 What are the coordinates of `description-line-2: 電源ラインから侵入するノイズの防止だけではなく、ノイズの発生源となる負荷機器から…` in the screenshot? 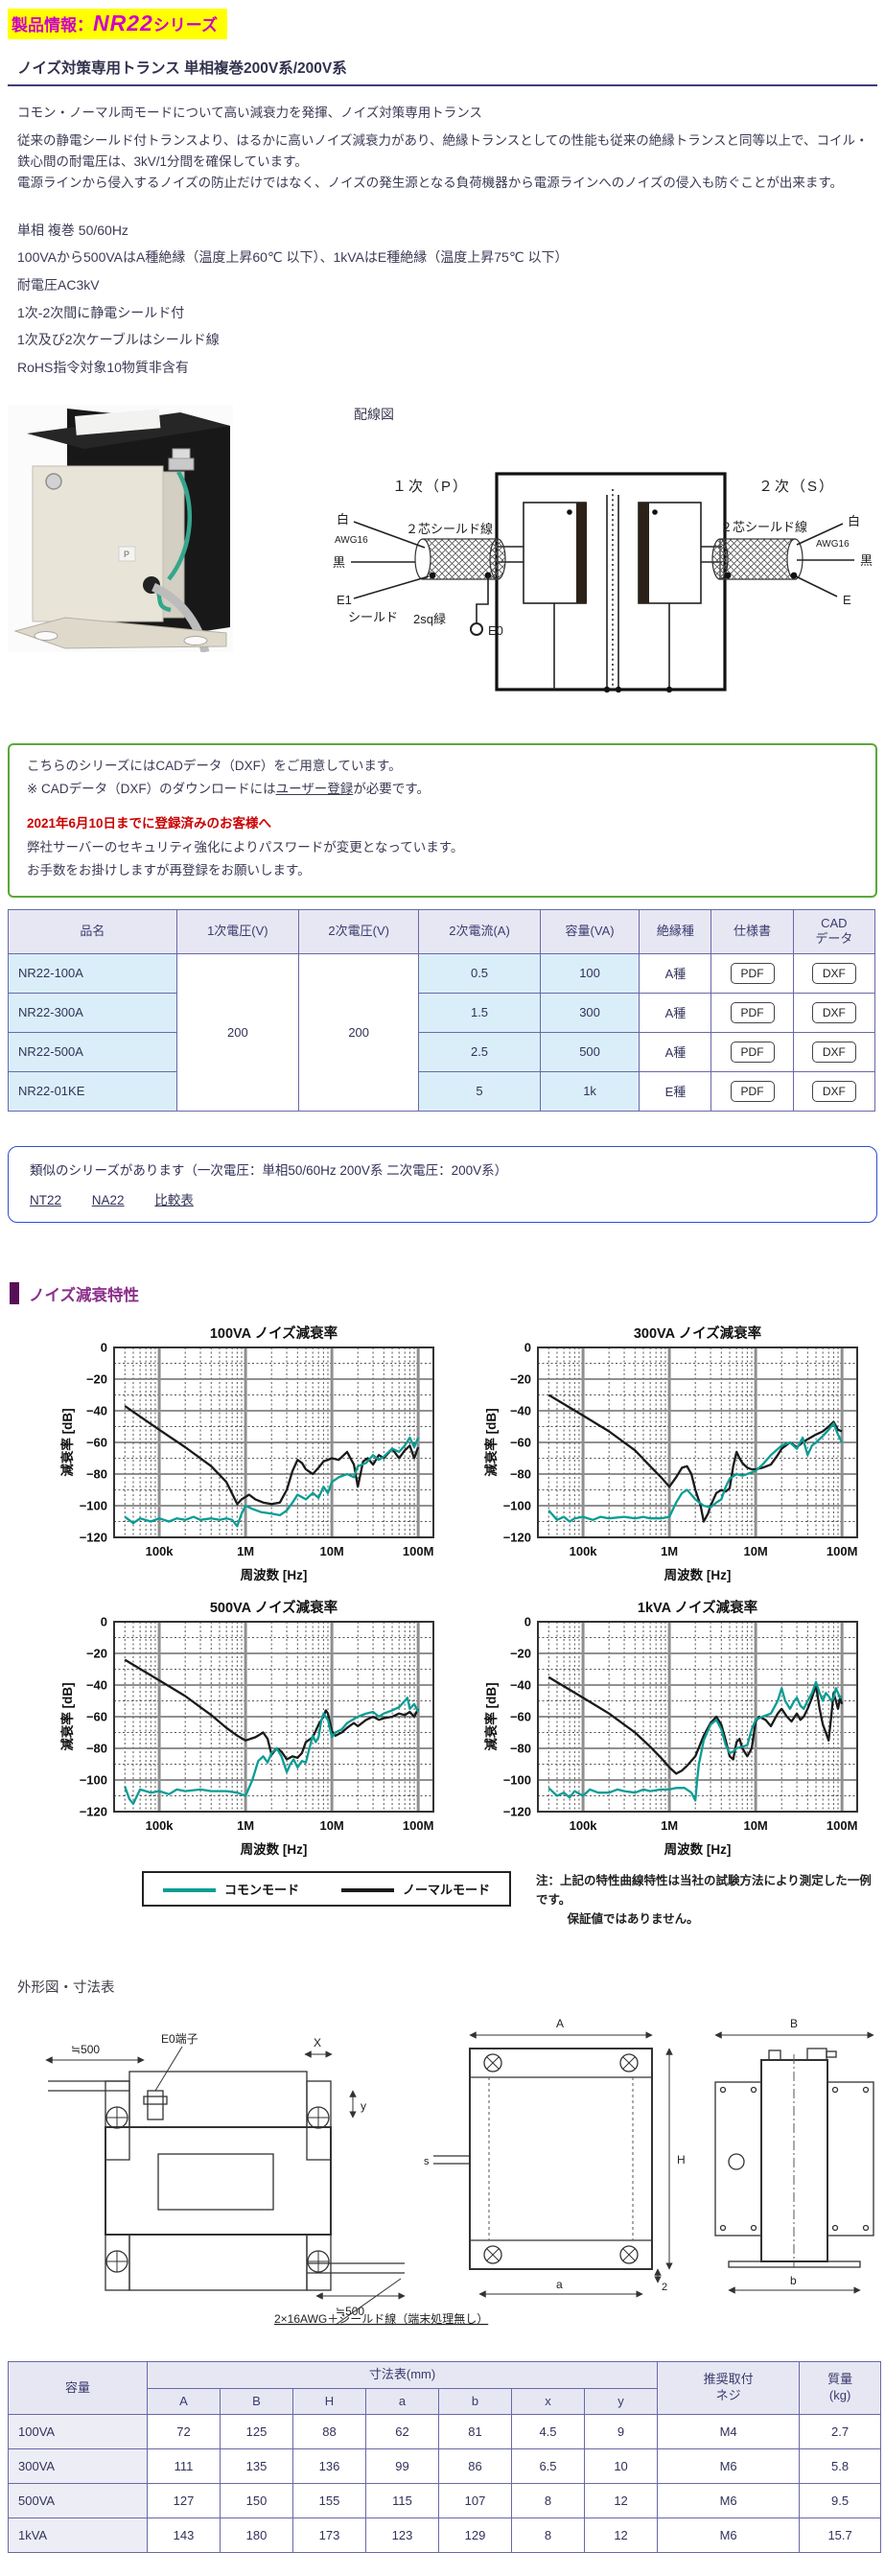 It's located at (430, 182).